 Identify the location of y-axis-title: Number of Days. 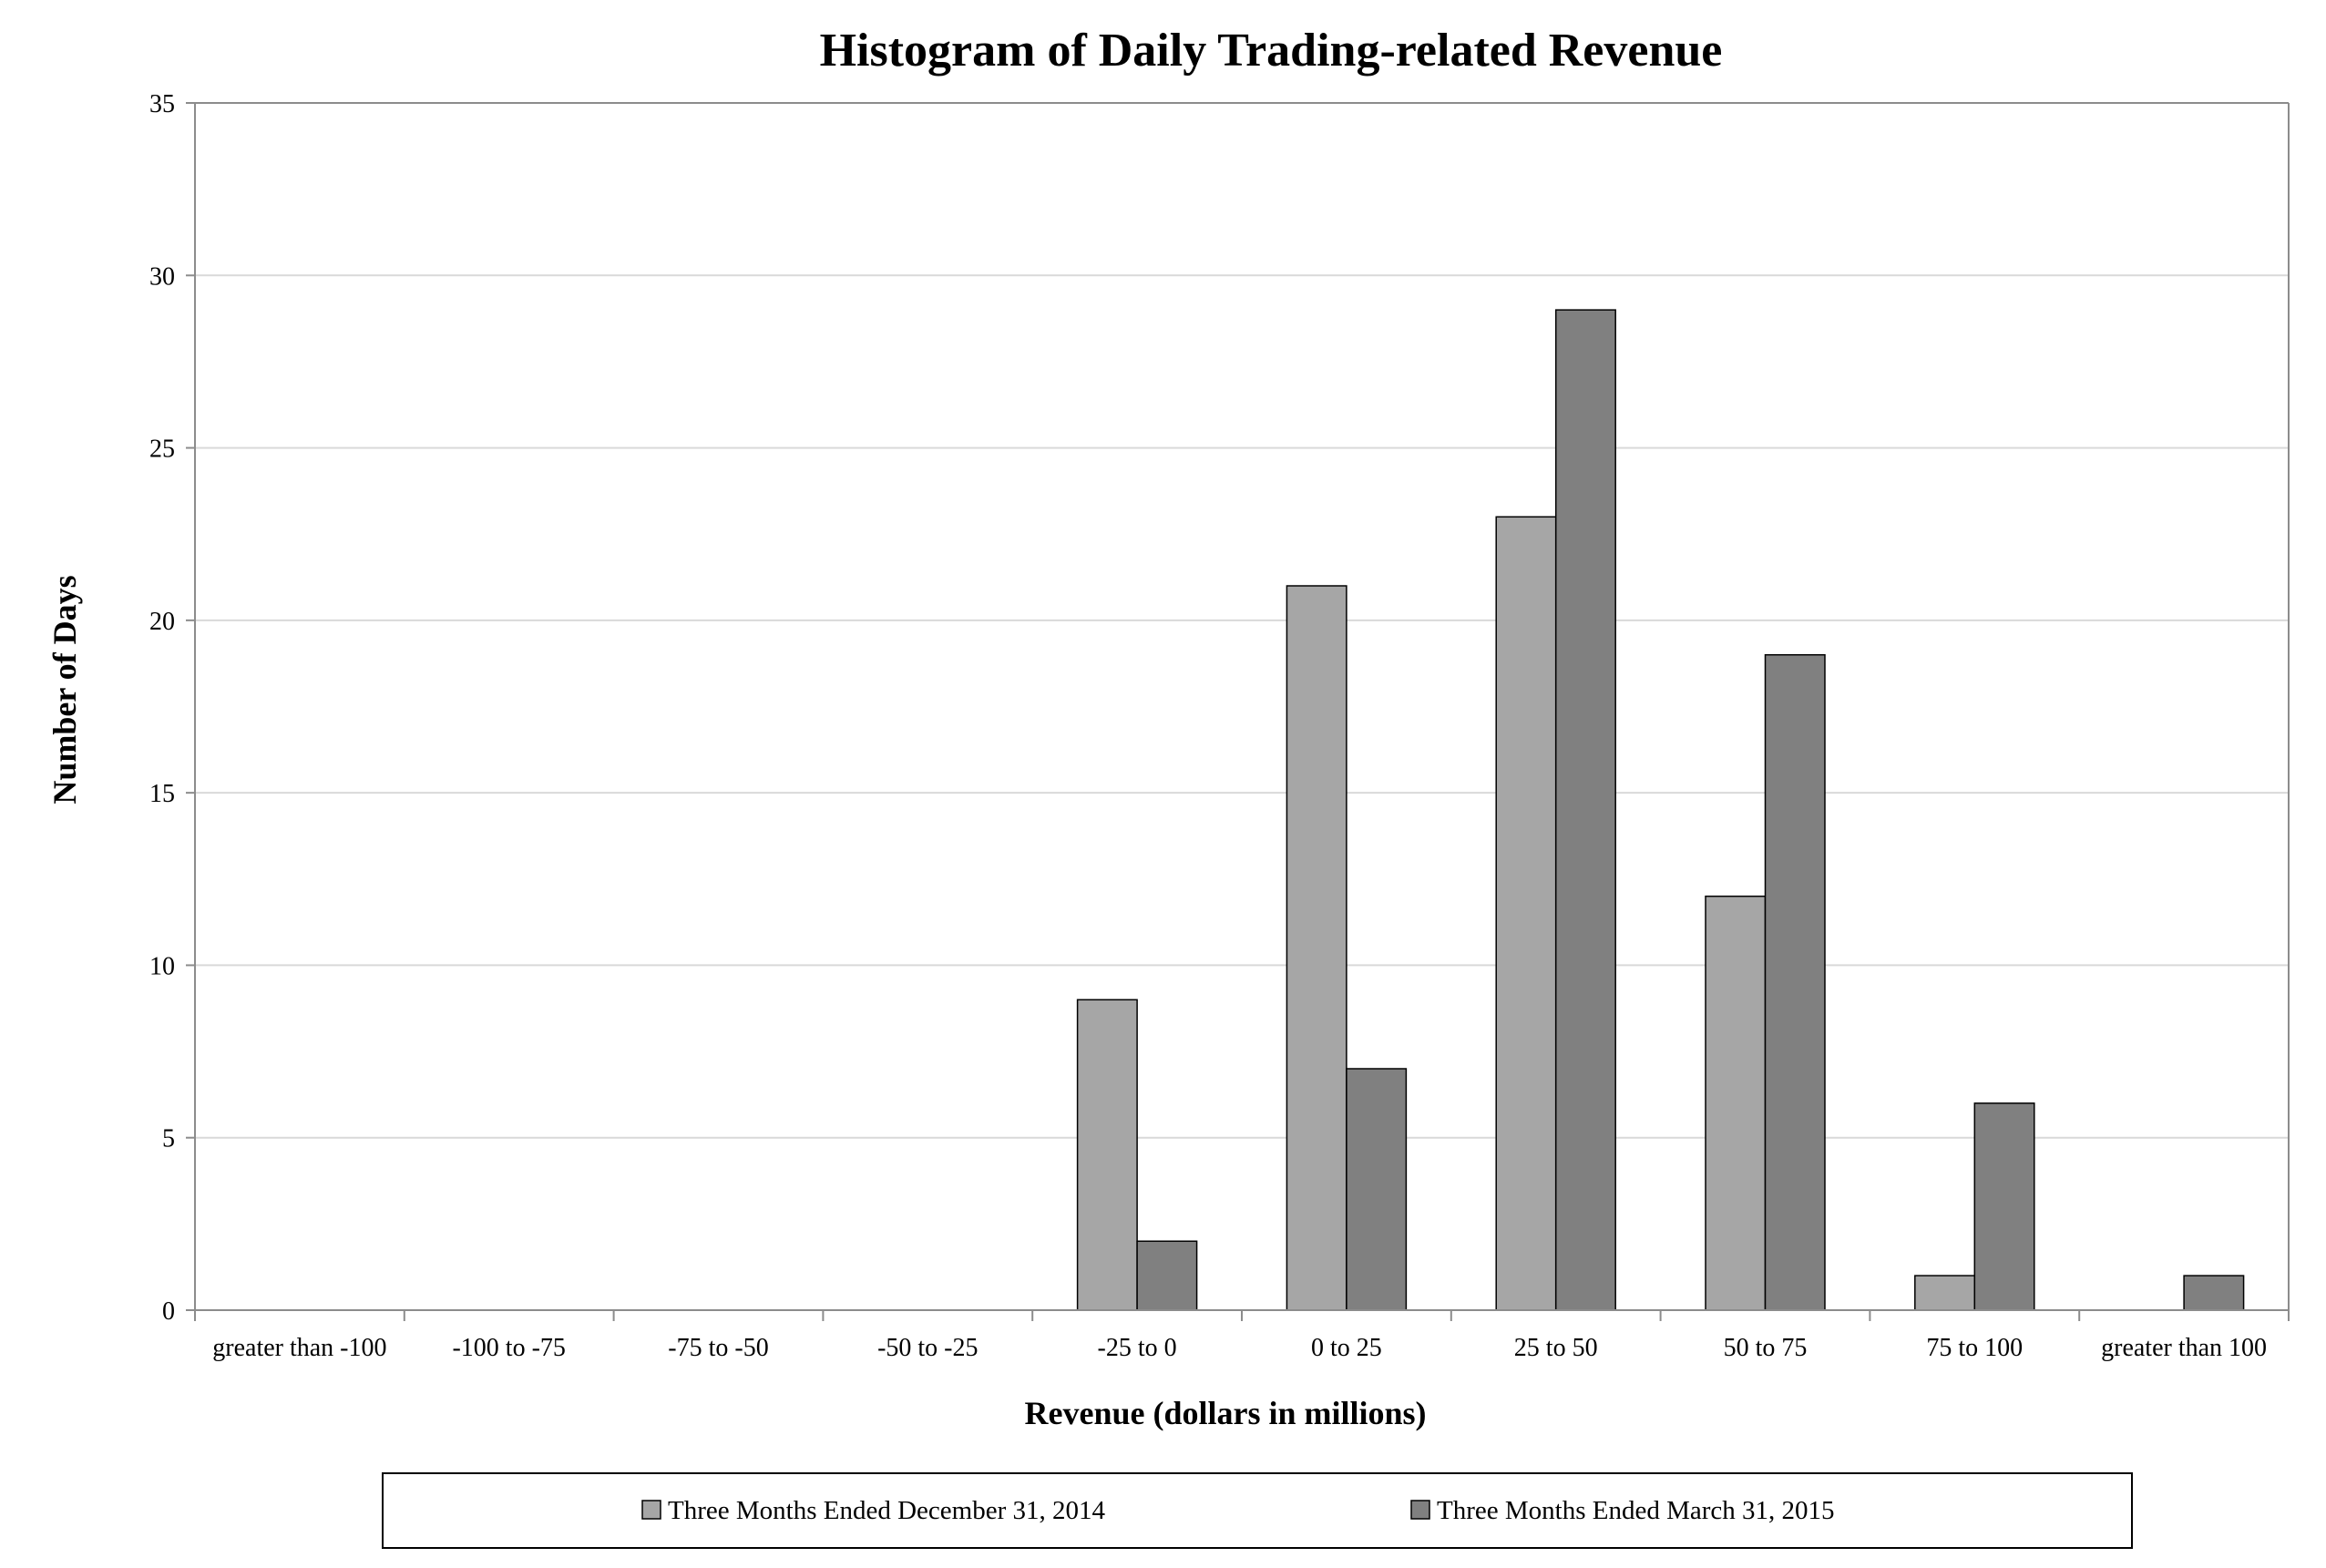
(64, 689).